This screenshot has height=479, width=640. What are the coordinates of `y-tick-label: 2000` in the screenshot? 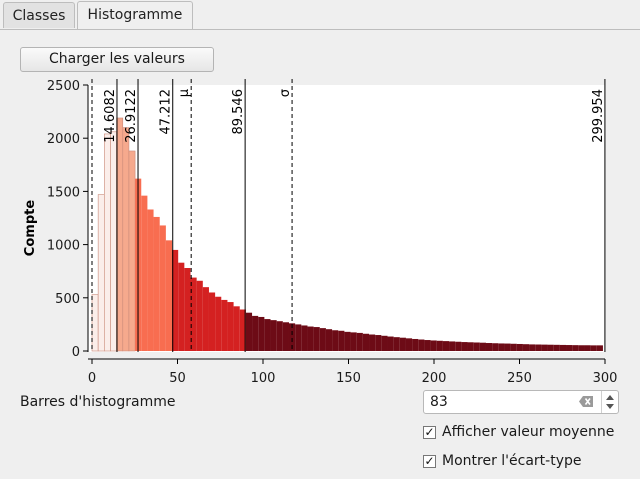 It's located at (63, 139).